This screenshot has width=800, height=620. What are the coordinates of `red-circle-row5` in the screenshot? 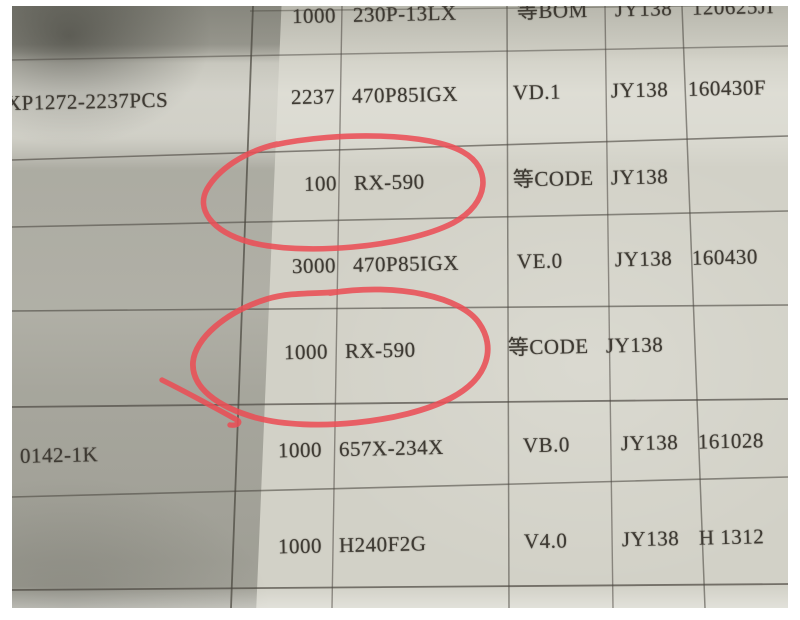 It's located at (340, 357).